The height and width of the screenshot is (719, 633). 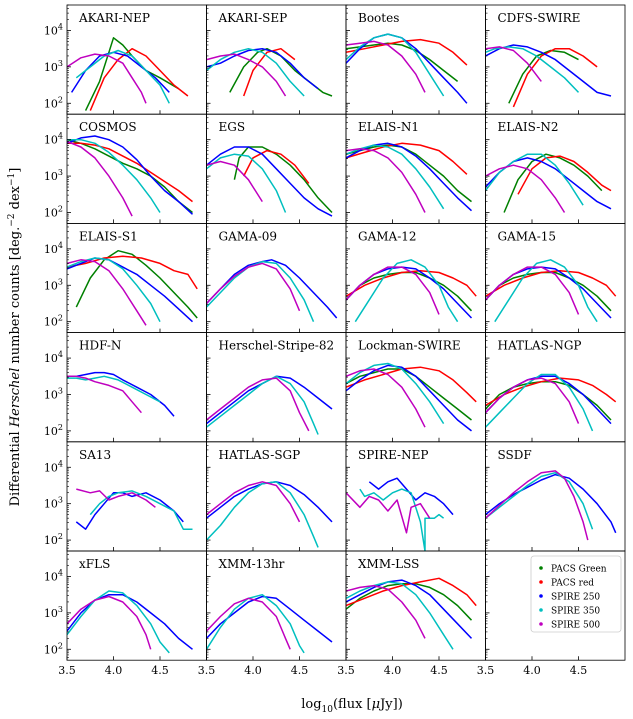 I want to click on panel: Herschel-Stripe-82, so click(x=276, y=387).